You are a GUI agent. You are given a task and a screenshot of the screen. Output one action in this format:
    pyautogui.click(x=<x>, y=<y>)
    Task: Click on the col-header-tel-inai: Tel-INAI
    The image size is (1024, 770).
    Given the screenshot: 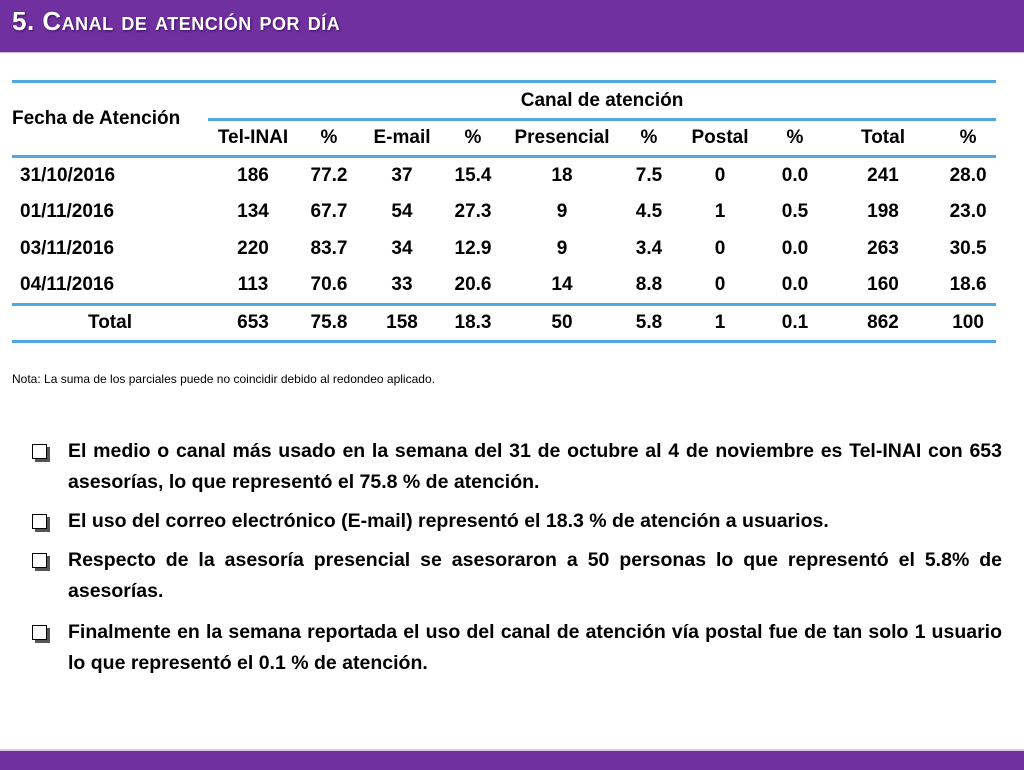 What is the action you would take?
    pyautogui.click(x=253, y=137)
    